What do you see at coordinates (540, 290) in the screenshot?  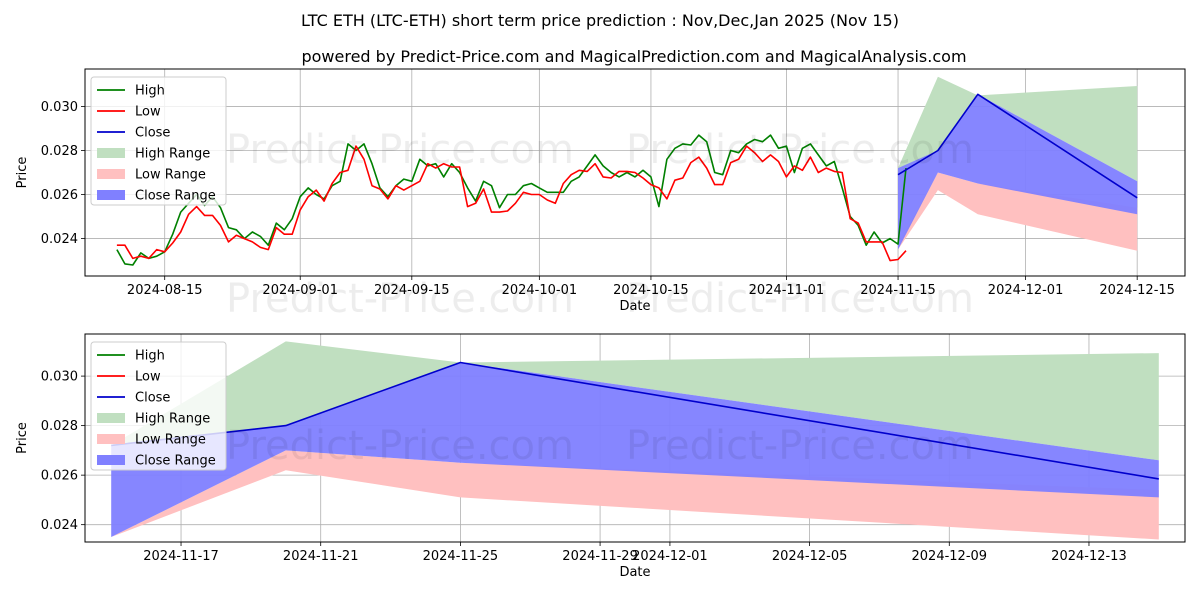 I see `x-tick-label: 2024-10-01` at bounding box center [540, 290].